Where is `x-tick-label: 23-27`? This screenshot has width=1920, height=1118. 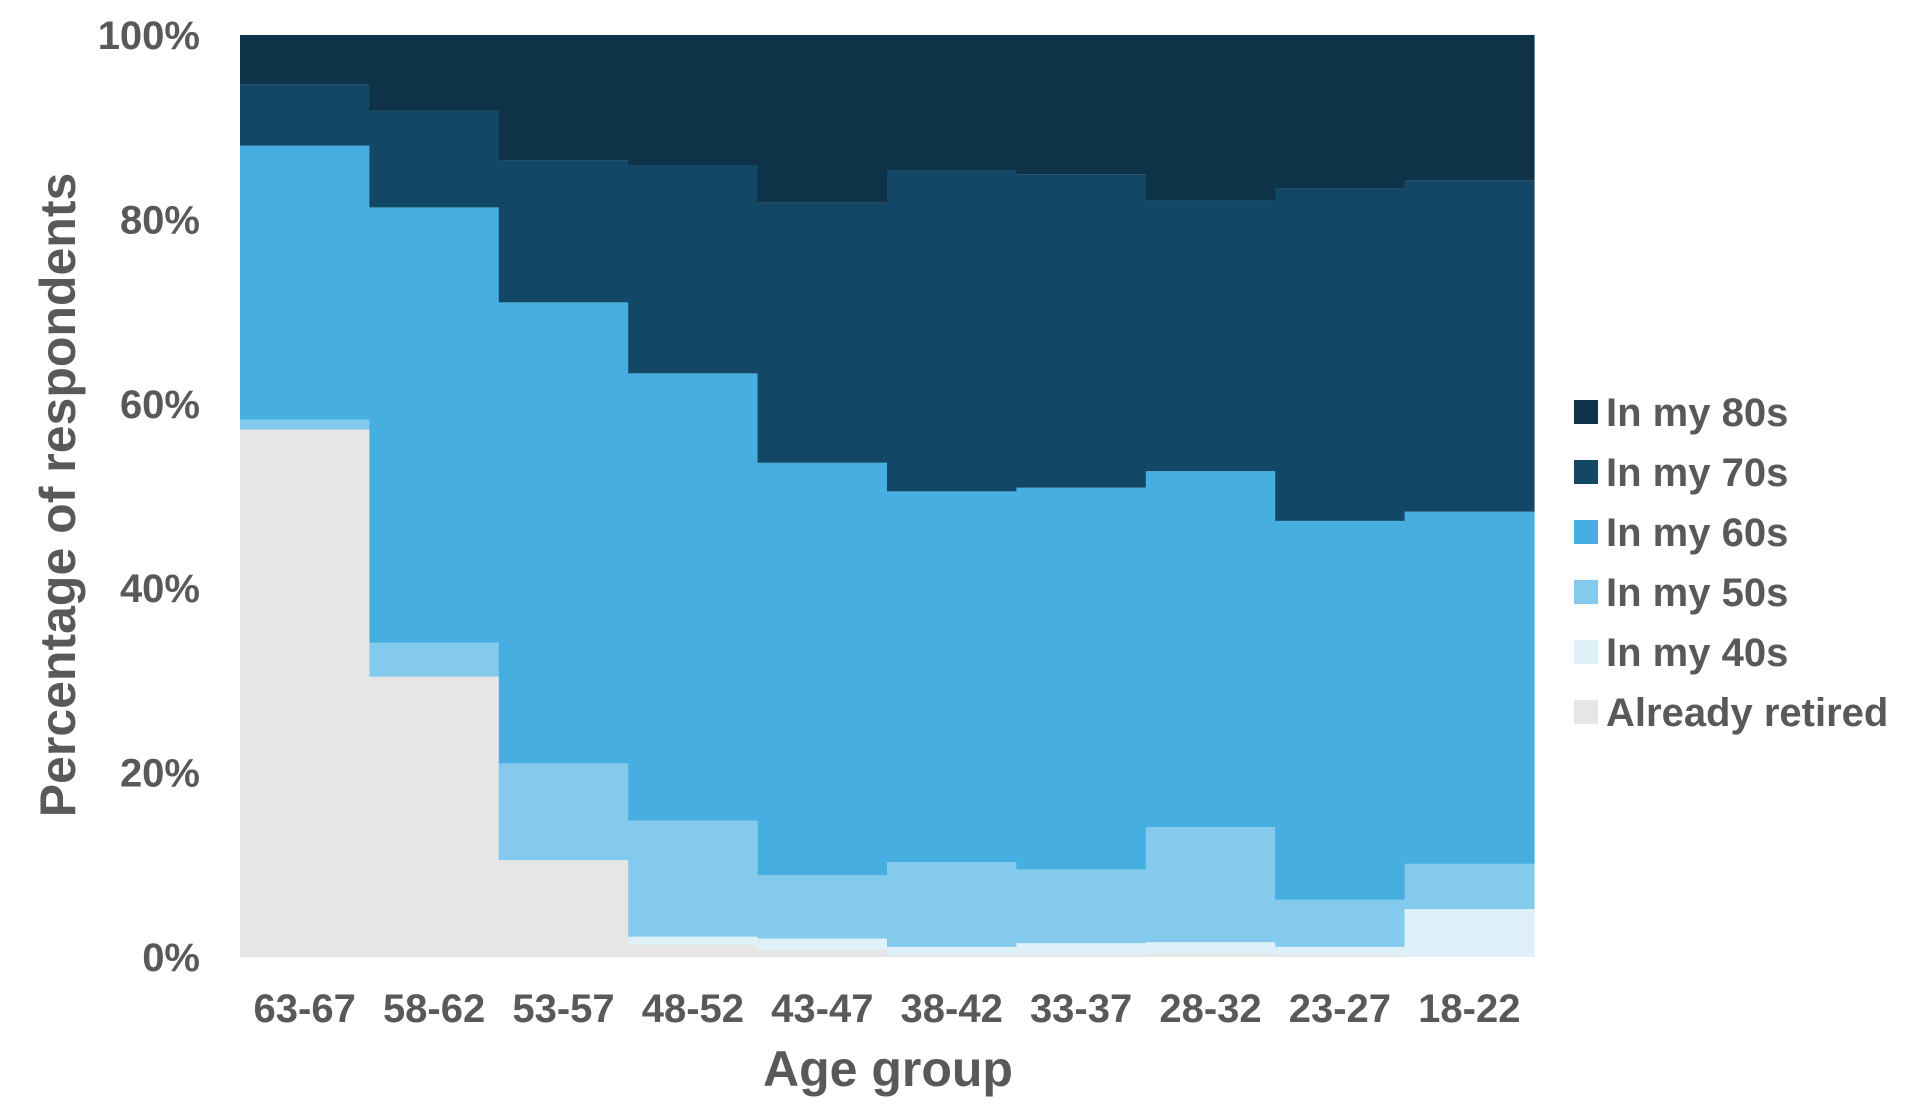 x-tick-label: 23-27 is located at coordinates (1340, 1009).